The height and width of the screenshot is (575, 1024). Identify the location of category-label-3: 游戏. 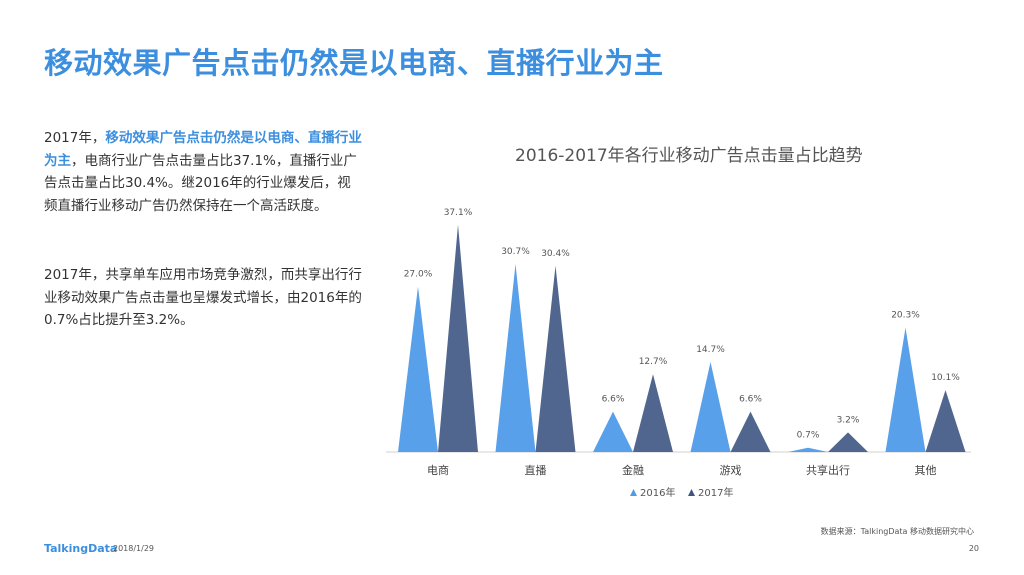
(731, 470).